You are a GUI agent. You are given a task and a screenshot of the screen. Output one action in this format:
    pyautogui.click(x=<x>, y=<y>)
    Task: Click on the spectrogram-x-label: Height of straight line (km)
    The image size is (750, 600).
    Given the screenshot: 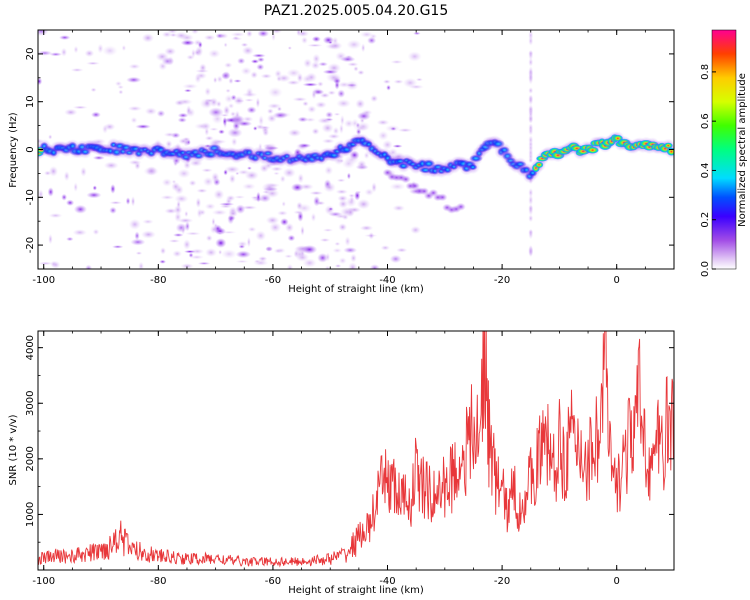 What is the action you would take?
    pyautogui.click(x=356, y=289)
    